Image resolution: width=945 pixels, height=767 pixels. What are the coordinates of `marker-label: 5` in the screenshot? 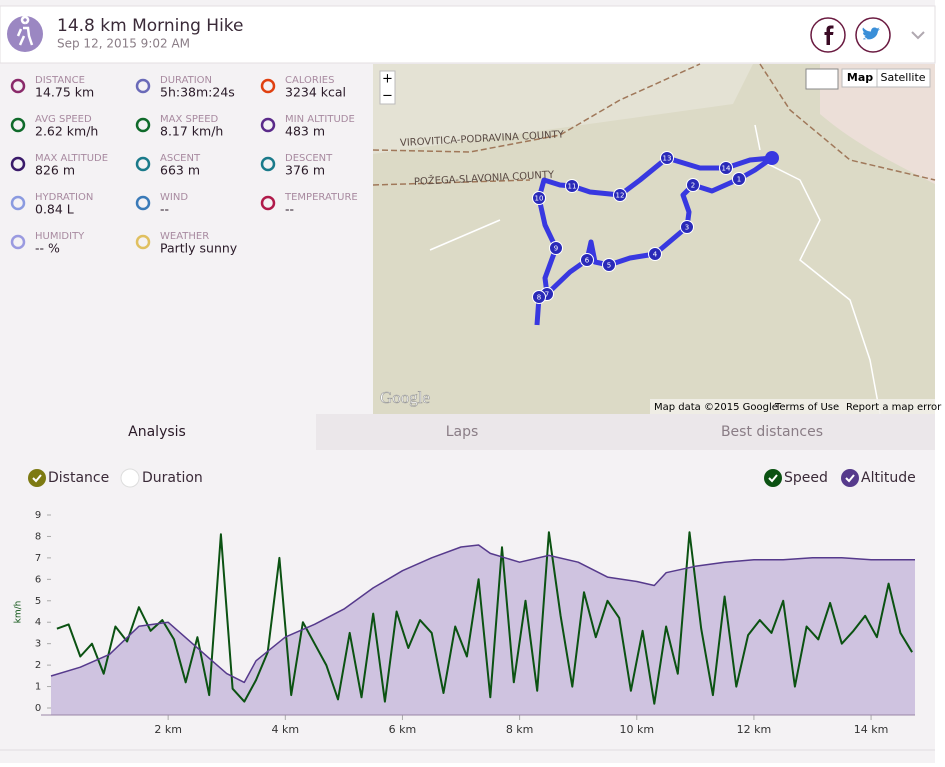 It's located at (609, 266).